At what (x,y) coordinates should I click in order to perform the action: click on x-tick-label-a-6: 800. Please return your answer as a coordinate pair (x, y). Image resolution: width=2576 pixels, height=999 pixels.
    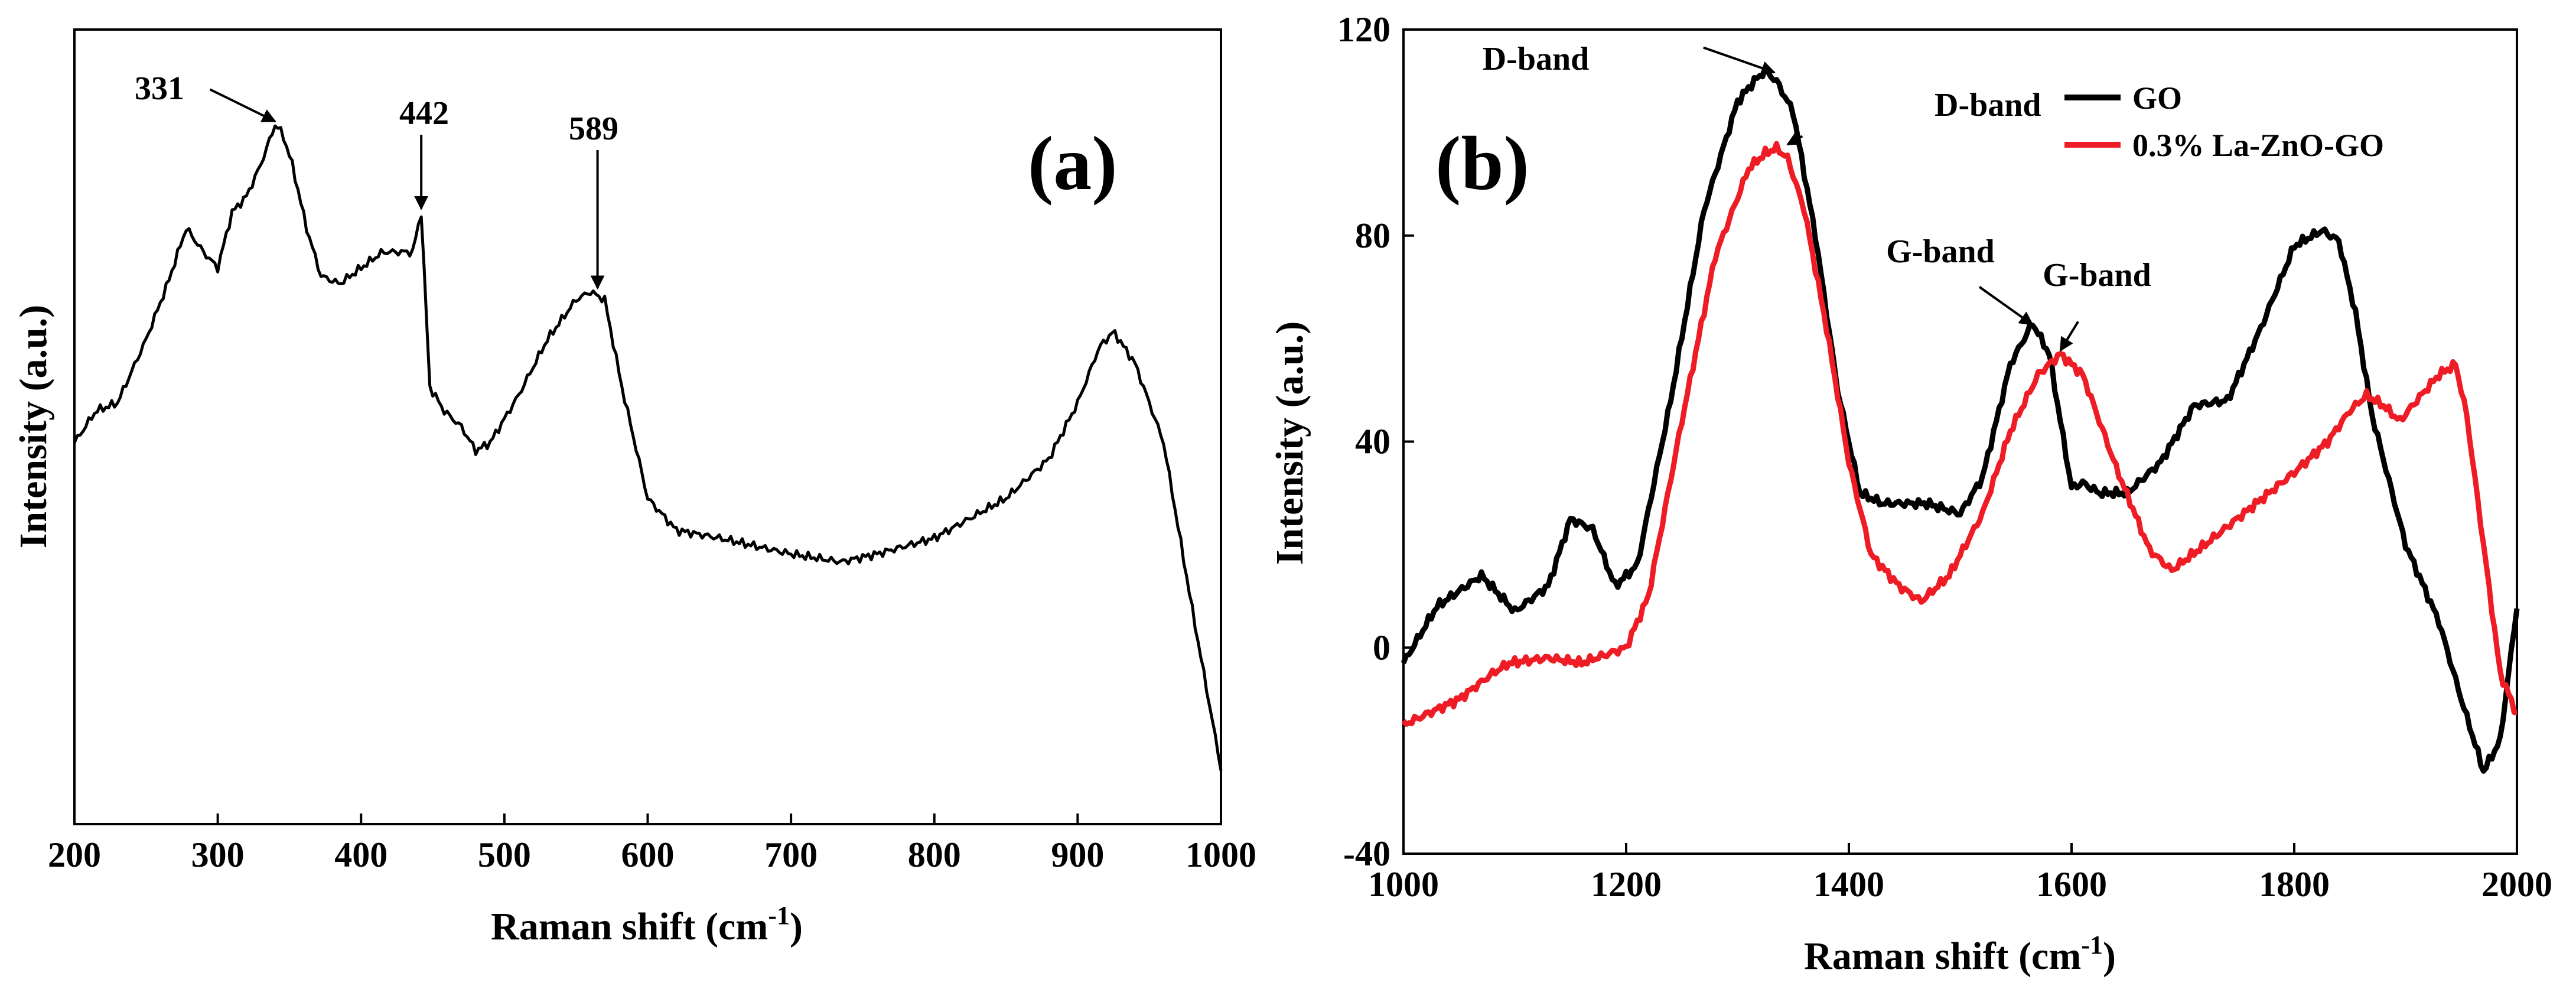
    Looking at the image, I should click on (934, 855).